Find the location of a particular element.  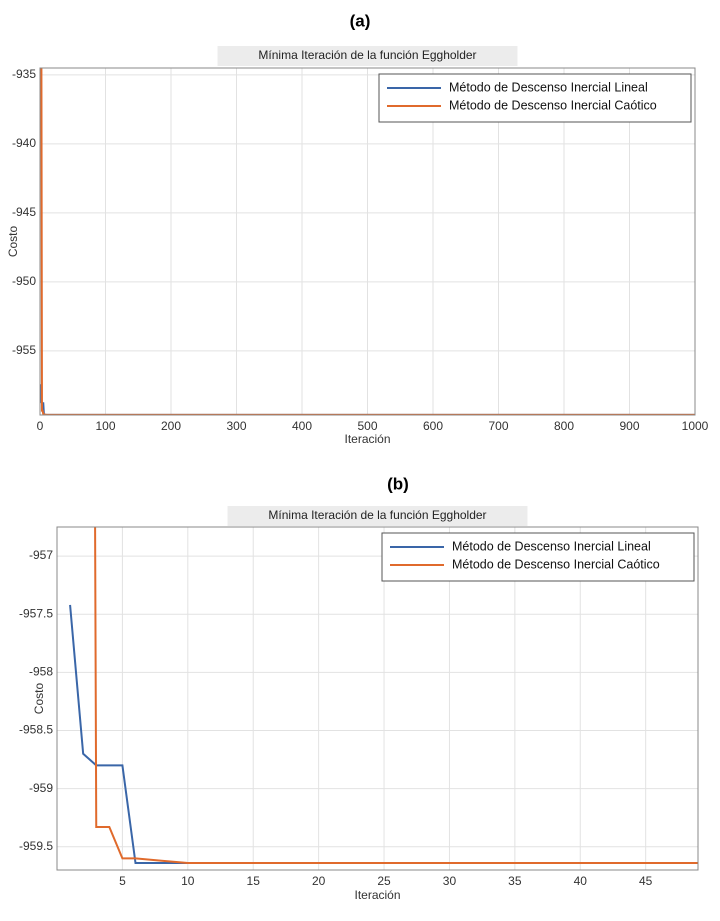

x-tick-label: 1000 is located at coordinates (695, 426).